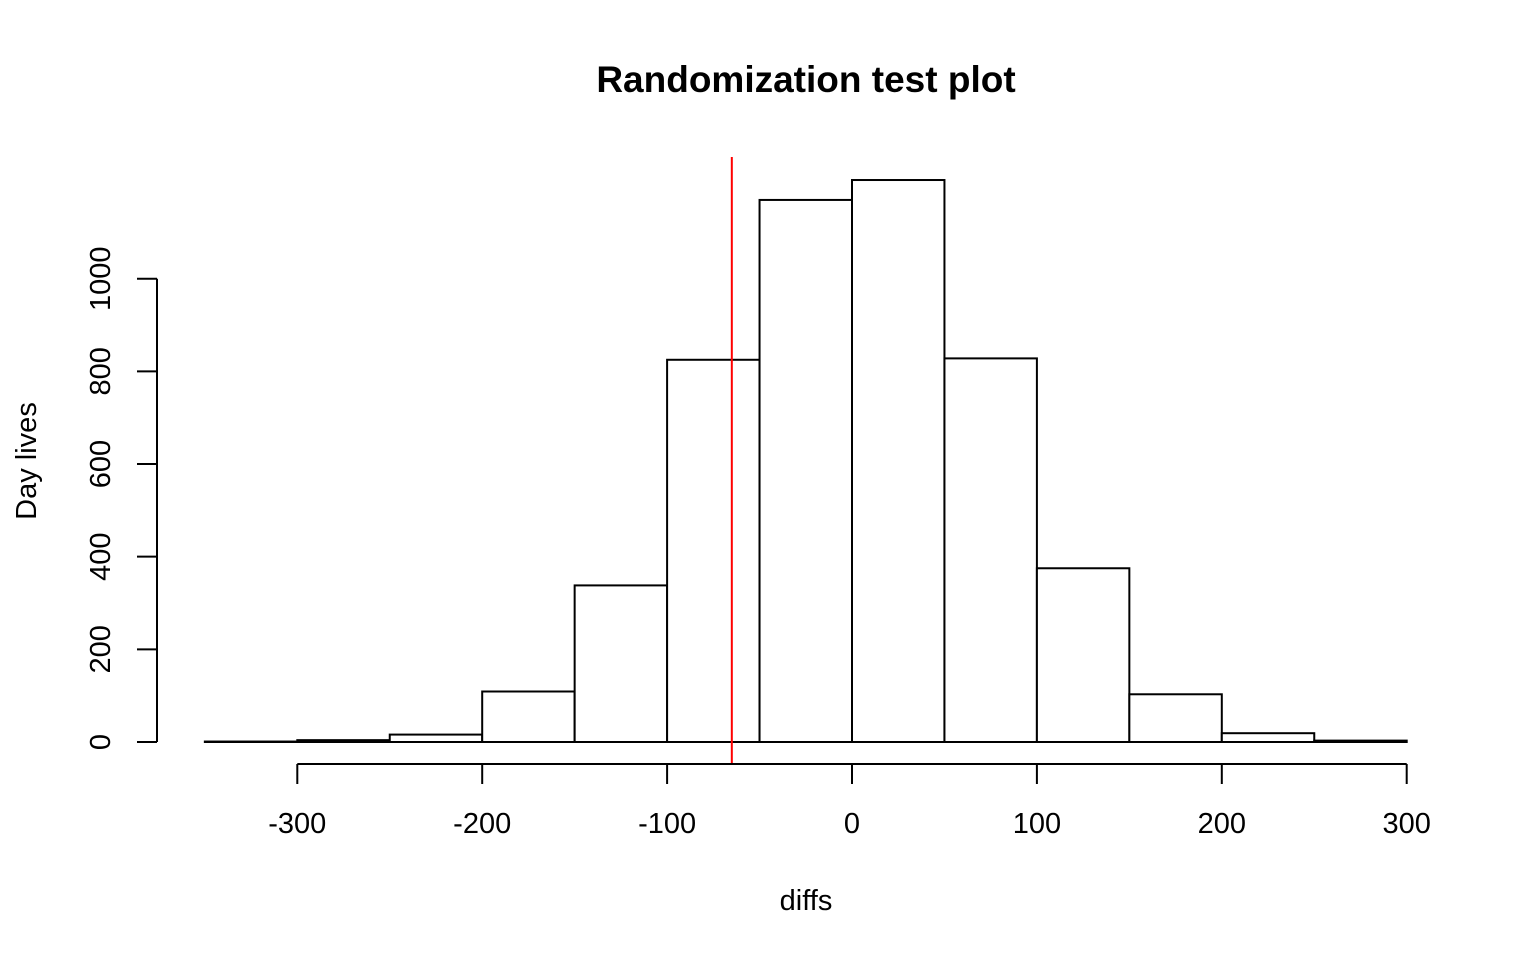  What do you see at coordinates (27, 461) in the screenshot?
I see `y-axis-label: Day lives` at bounding box center [27, 461].